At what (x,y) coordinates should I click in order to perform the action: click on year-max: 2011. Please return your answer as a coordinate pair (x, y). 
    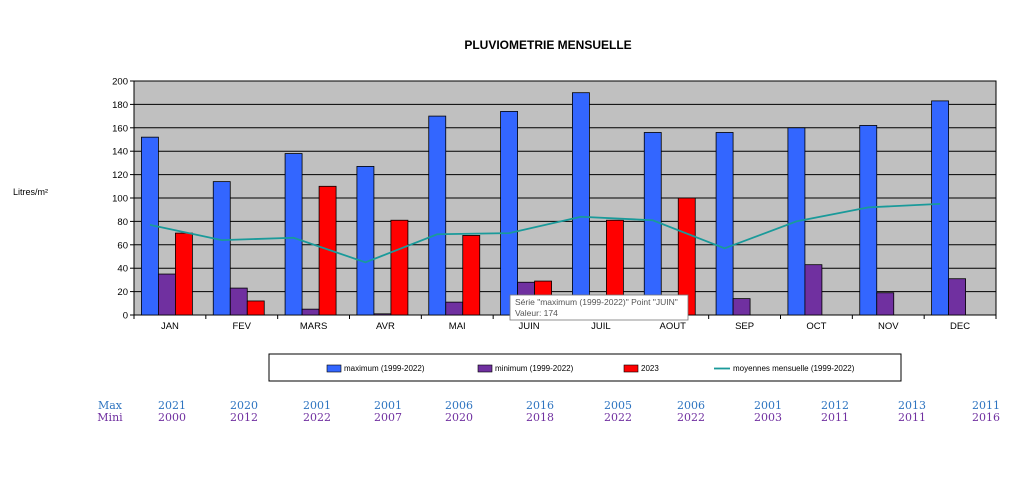
    Looking at the image, I should click on (986, 405).